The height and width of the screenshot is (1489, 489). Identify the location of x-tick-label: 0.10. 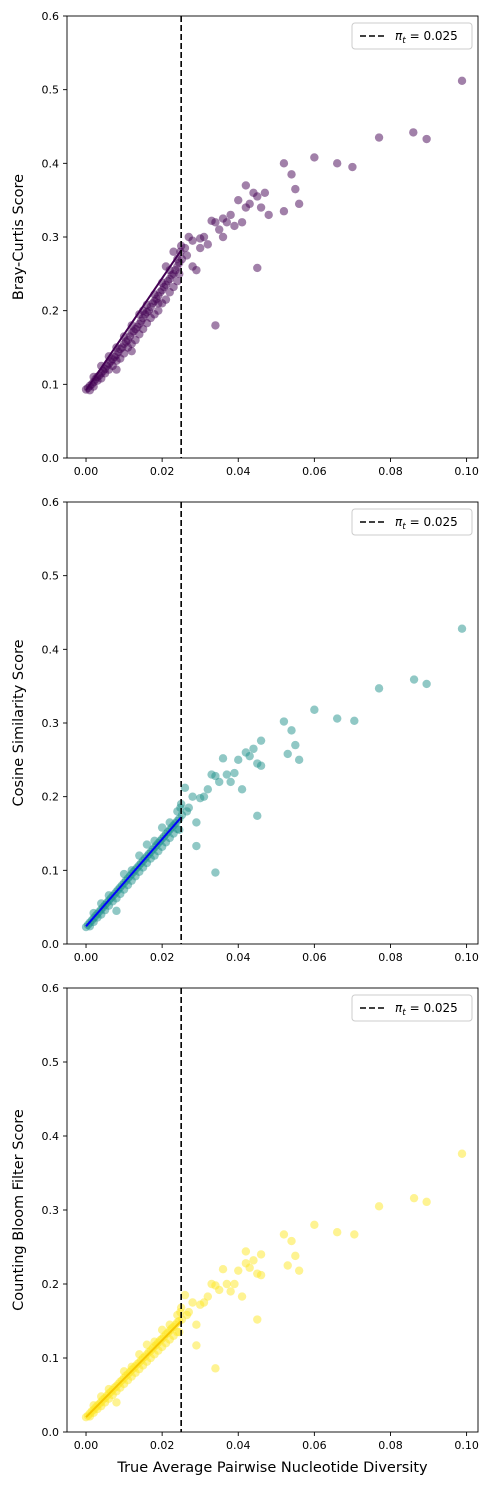
(466, 1445).